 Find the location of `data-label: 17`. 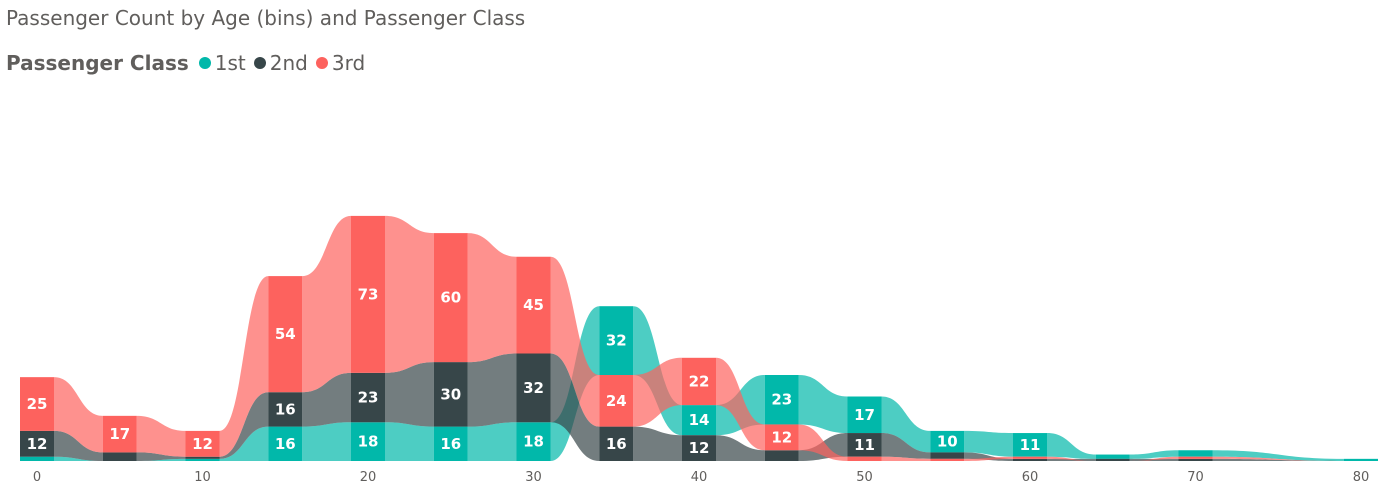

data-label: 17 is located at coordinates (119, 434).